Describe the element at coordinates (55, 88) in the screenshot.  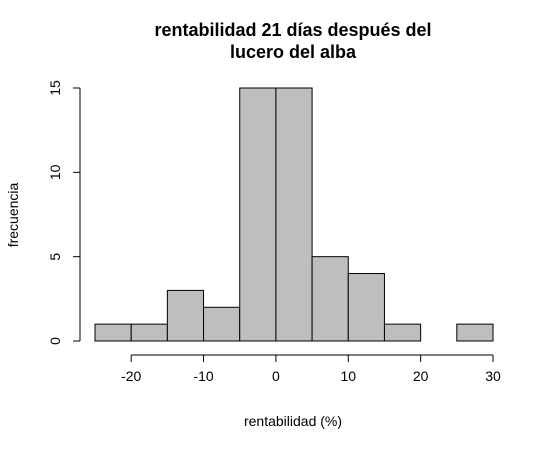
I see `y-tick-label: 15` at that location.